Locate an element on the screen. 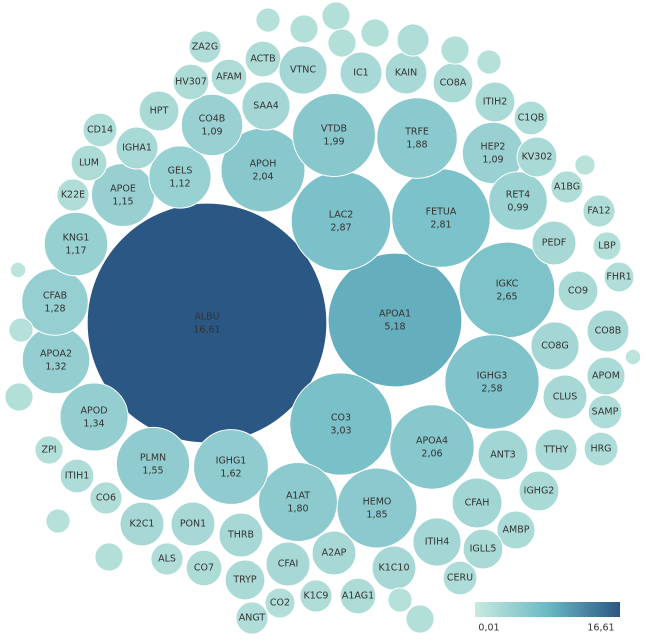 The image size is (655, 639). bubble-label: AFAM is located at coordinates (229, 77).